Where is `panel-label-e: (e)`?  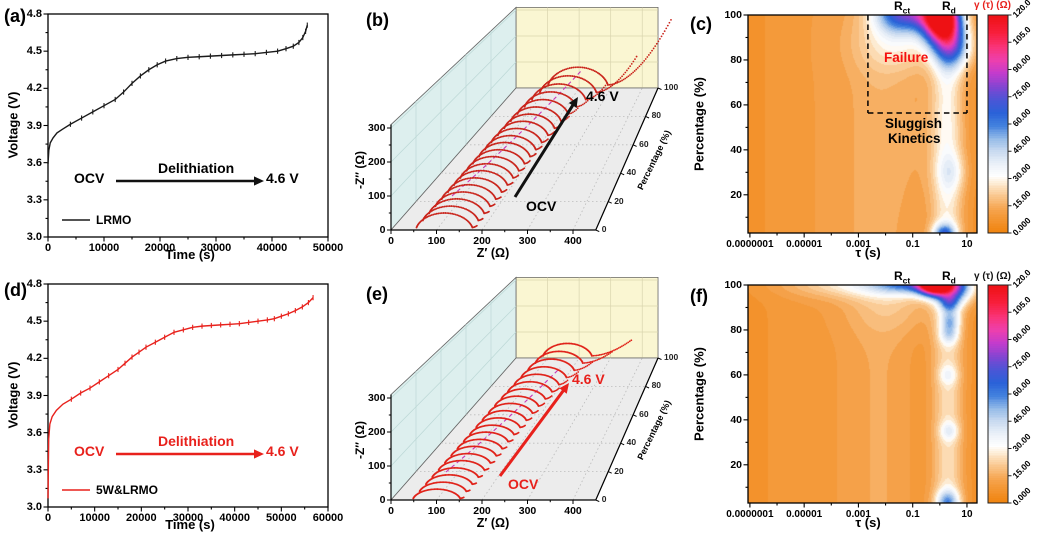 panel-label-e: (e) is located at coordinates (377, 294).